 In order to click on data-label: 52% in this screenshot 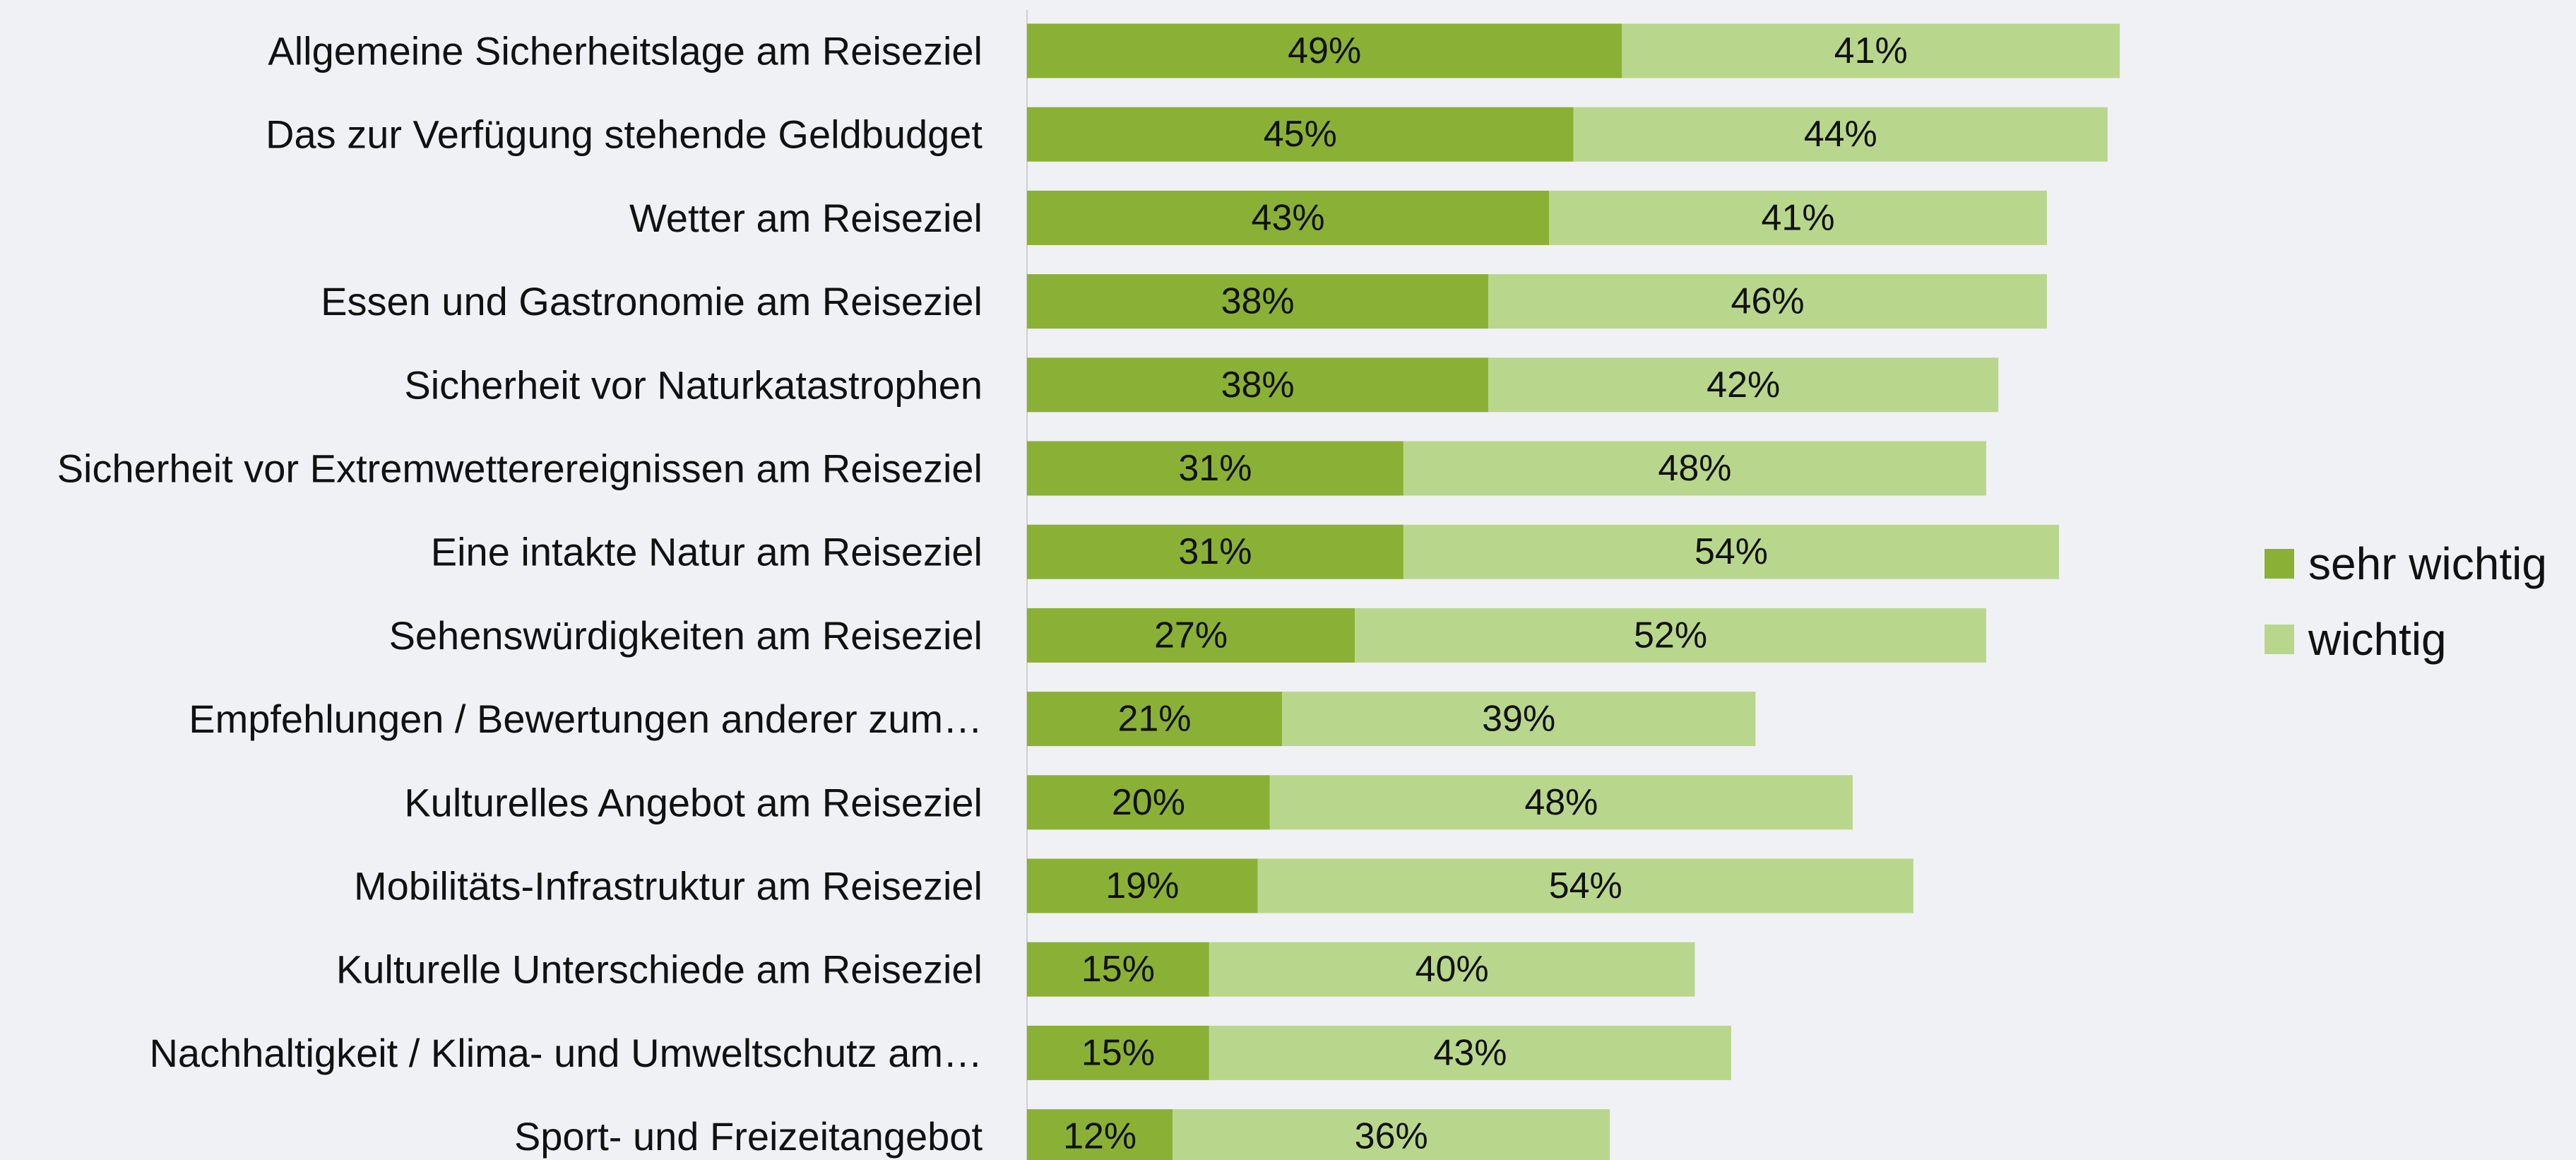, I will do `click(1670, 635)`.